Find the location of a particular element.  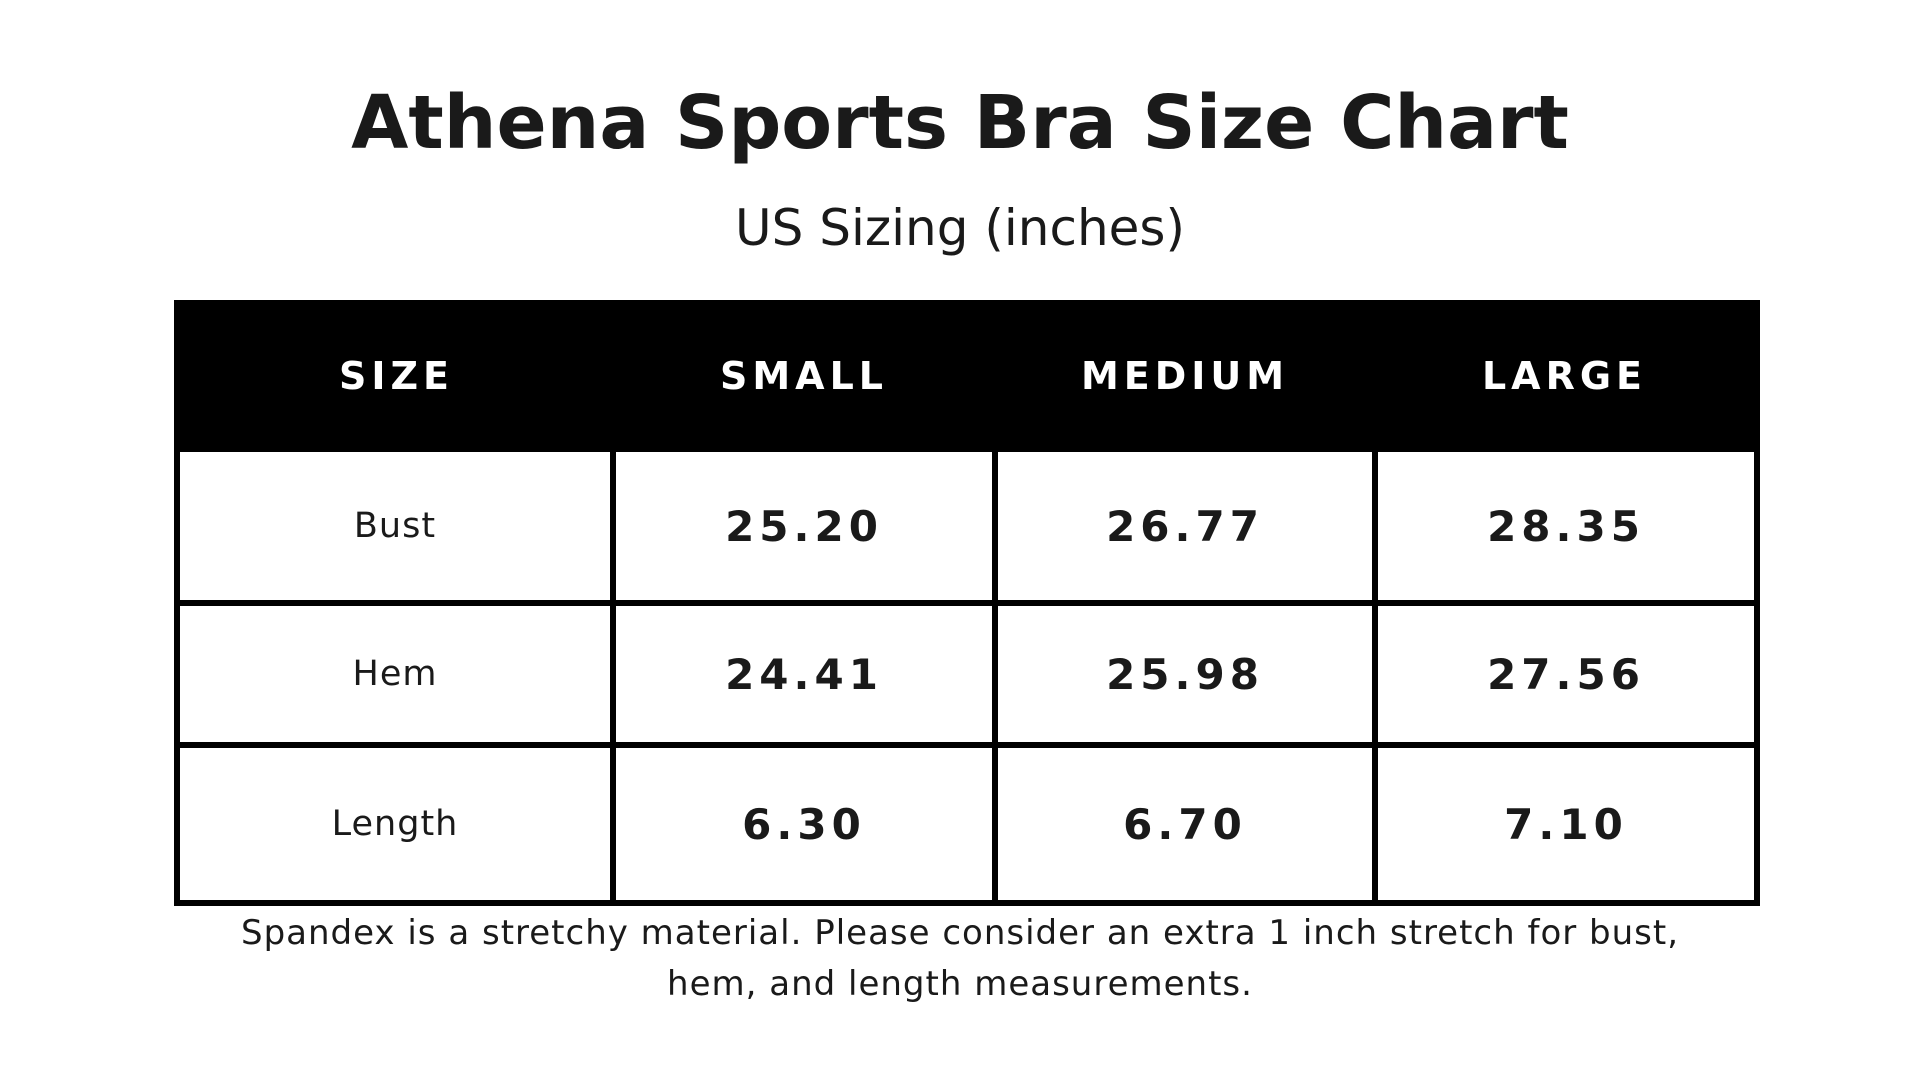

table-header-row: SIZE SMALL MEDIUM LARGE is located at coordinates (967, 376).